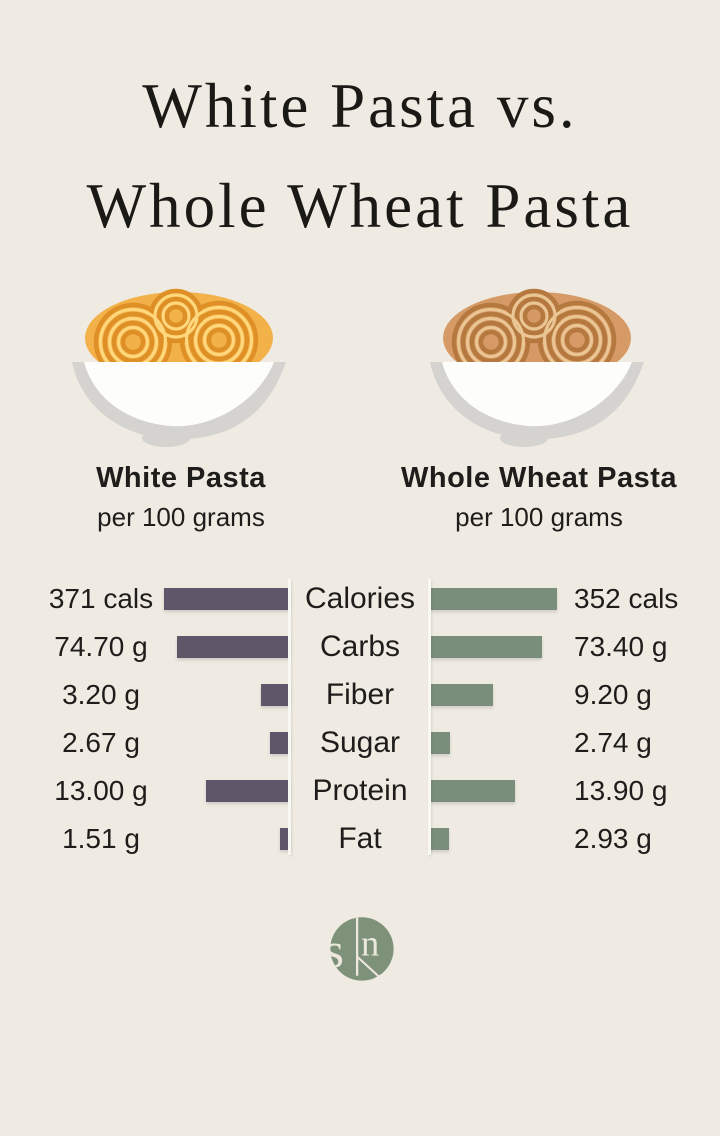 This screenshot has width=720, height=1136. Describe the element at coordinates (333, 950) in the screenshot. I see `svg-text: s` at that location.